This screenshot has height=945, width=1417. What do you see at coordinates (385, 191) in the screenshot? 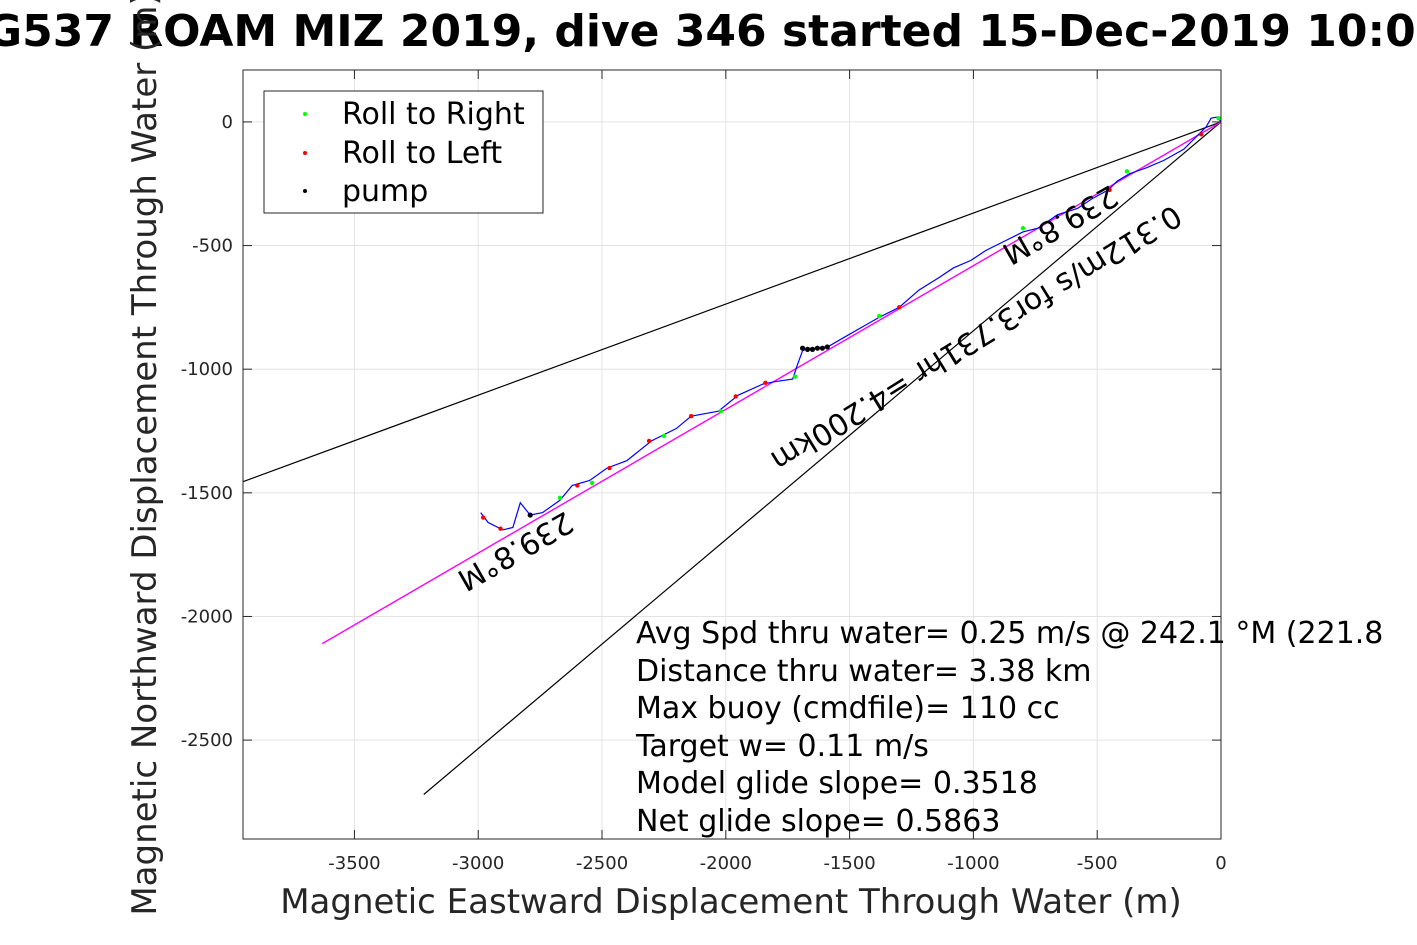
I see `legend-label-pump: pump` at bounding box center [385, 191].